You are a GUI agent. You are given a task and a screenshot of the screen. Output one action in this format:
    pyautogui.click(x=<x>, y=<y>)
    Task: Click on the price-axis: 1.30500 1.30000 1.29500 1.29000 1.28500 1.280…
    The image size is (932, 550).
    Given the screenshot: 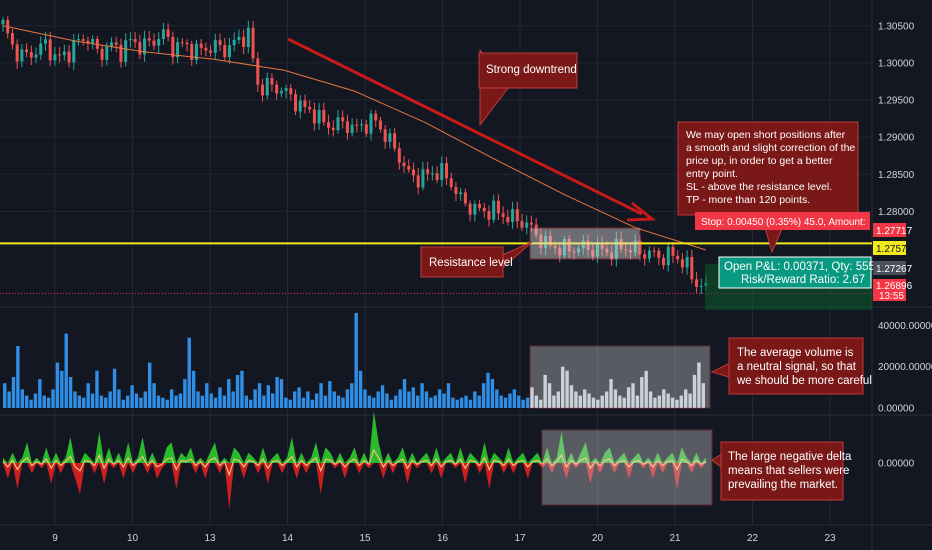 What is the action you would take?
    pyautogui.click(x=896, y=119)
    